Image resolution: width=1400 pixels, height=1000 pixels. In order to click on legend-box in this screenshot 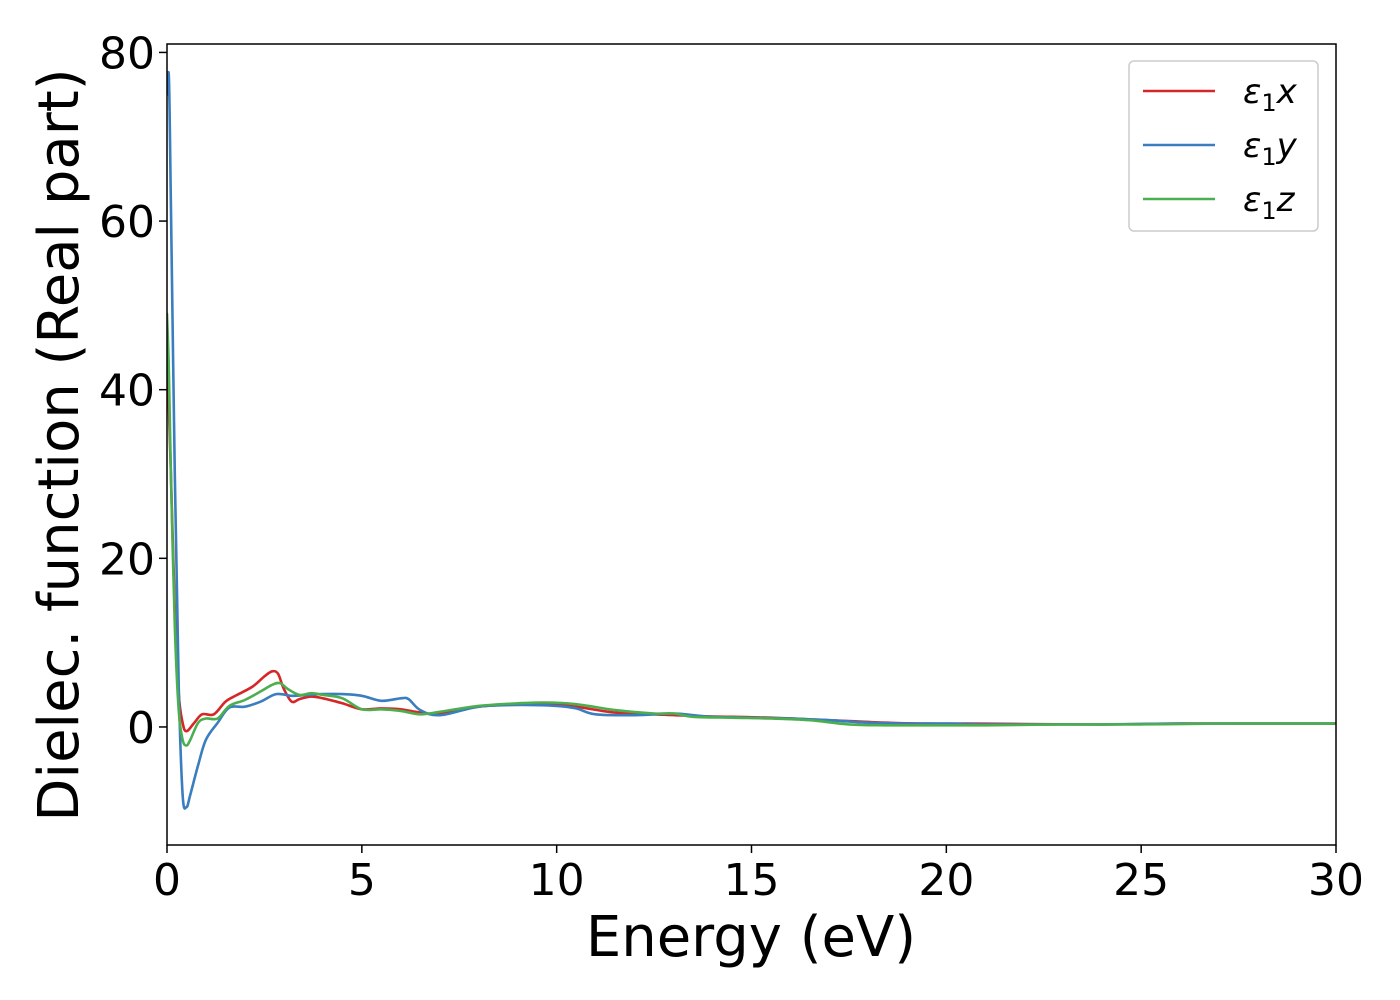, I will do `click(1223, 146)`.